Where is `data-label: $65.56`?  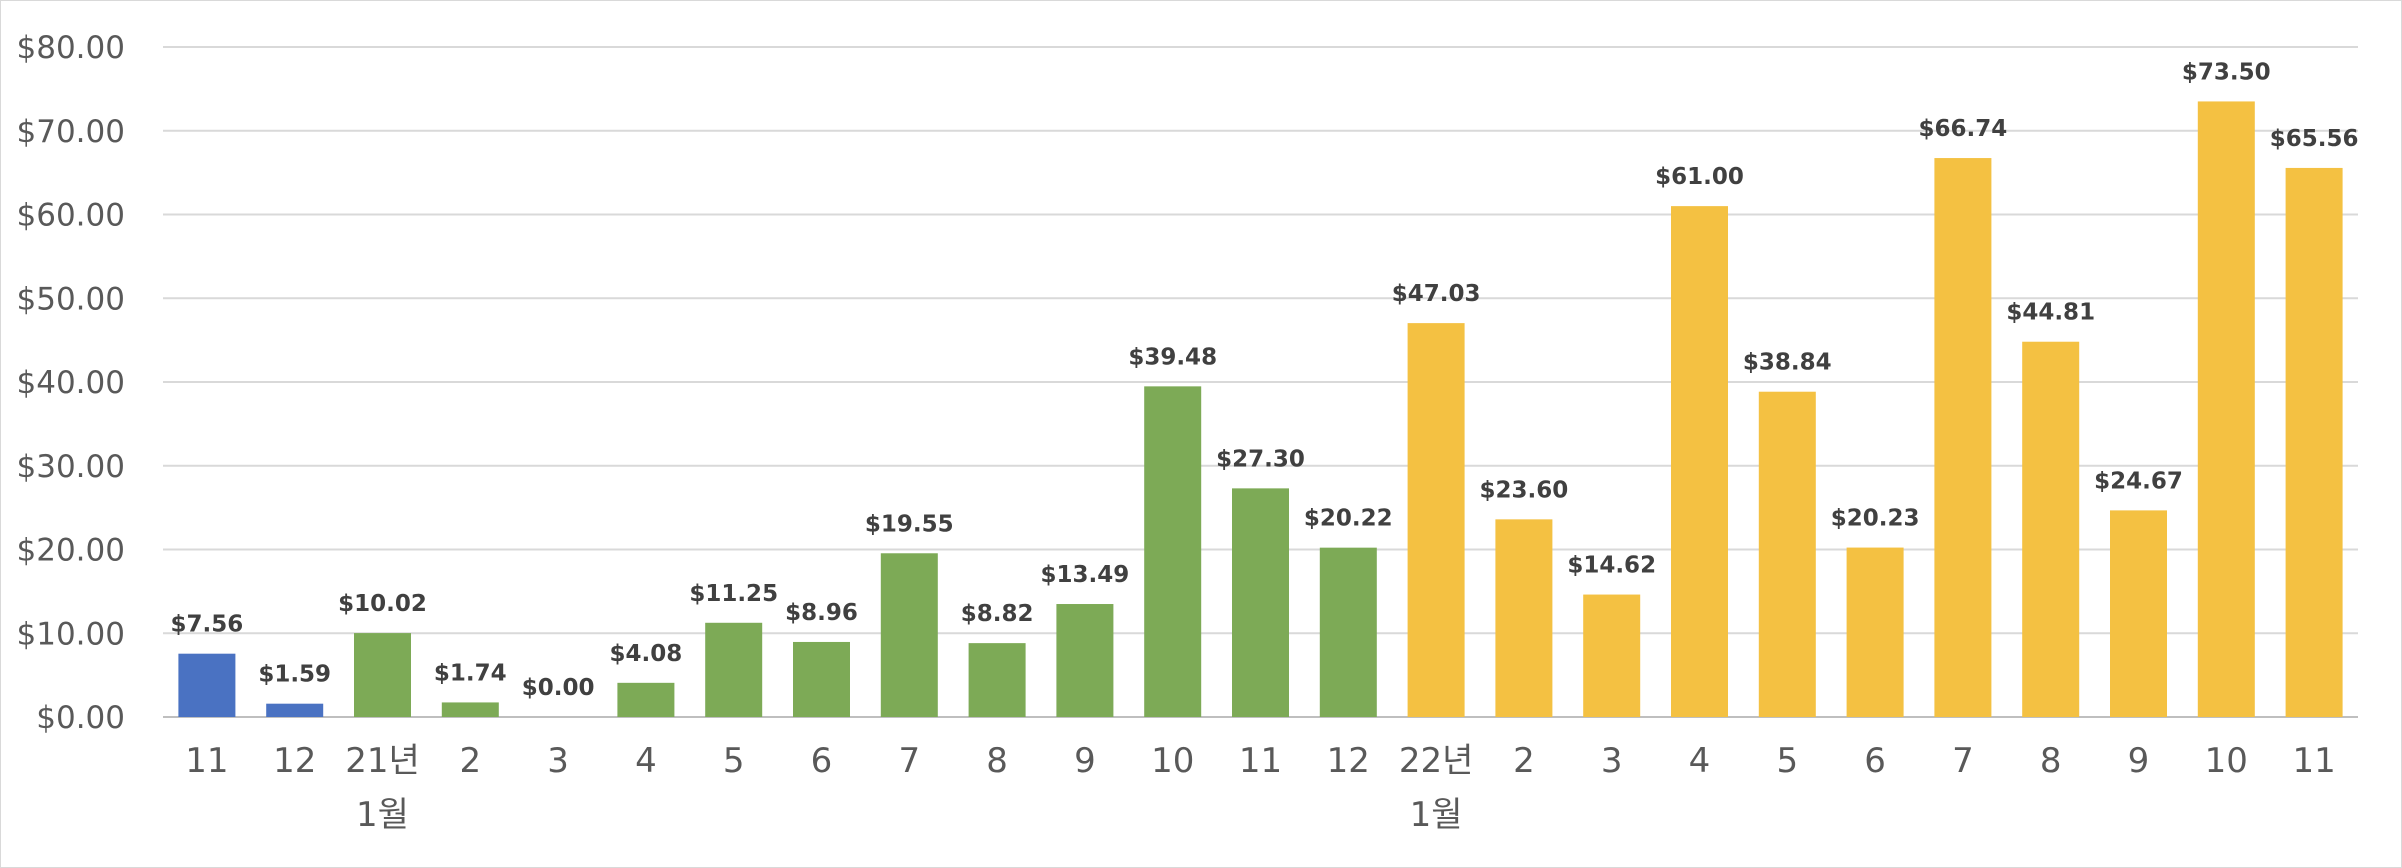
data-label: $65.56 is located at coordinates (2314, 139).